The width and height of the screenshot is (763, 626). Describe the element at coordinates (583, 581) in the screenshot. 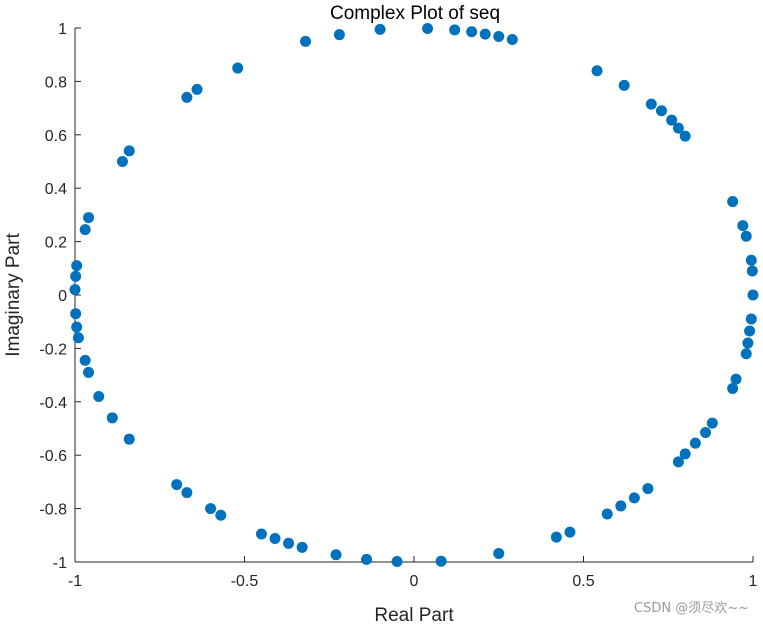

I see `x-tick-label: 0.5` at that location.